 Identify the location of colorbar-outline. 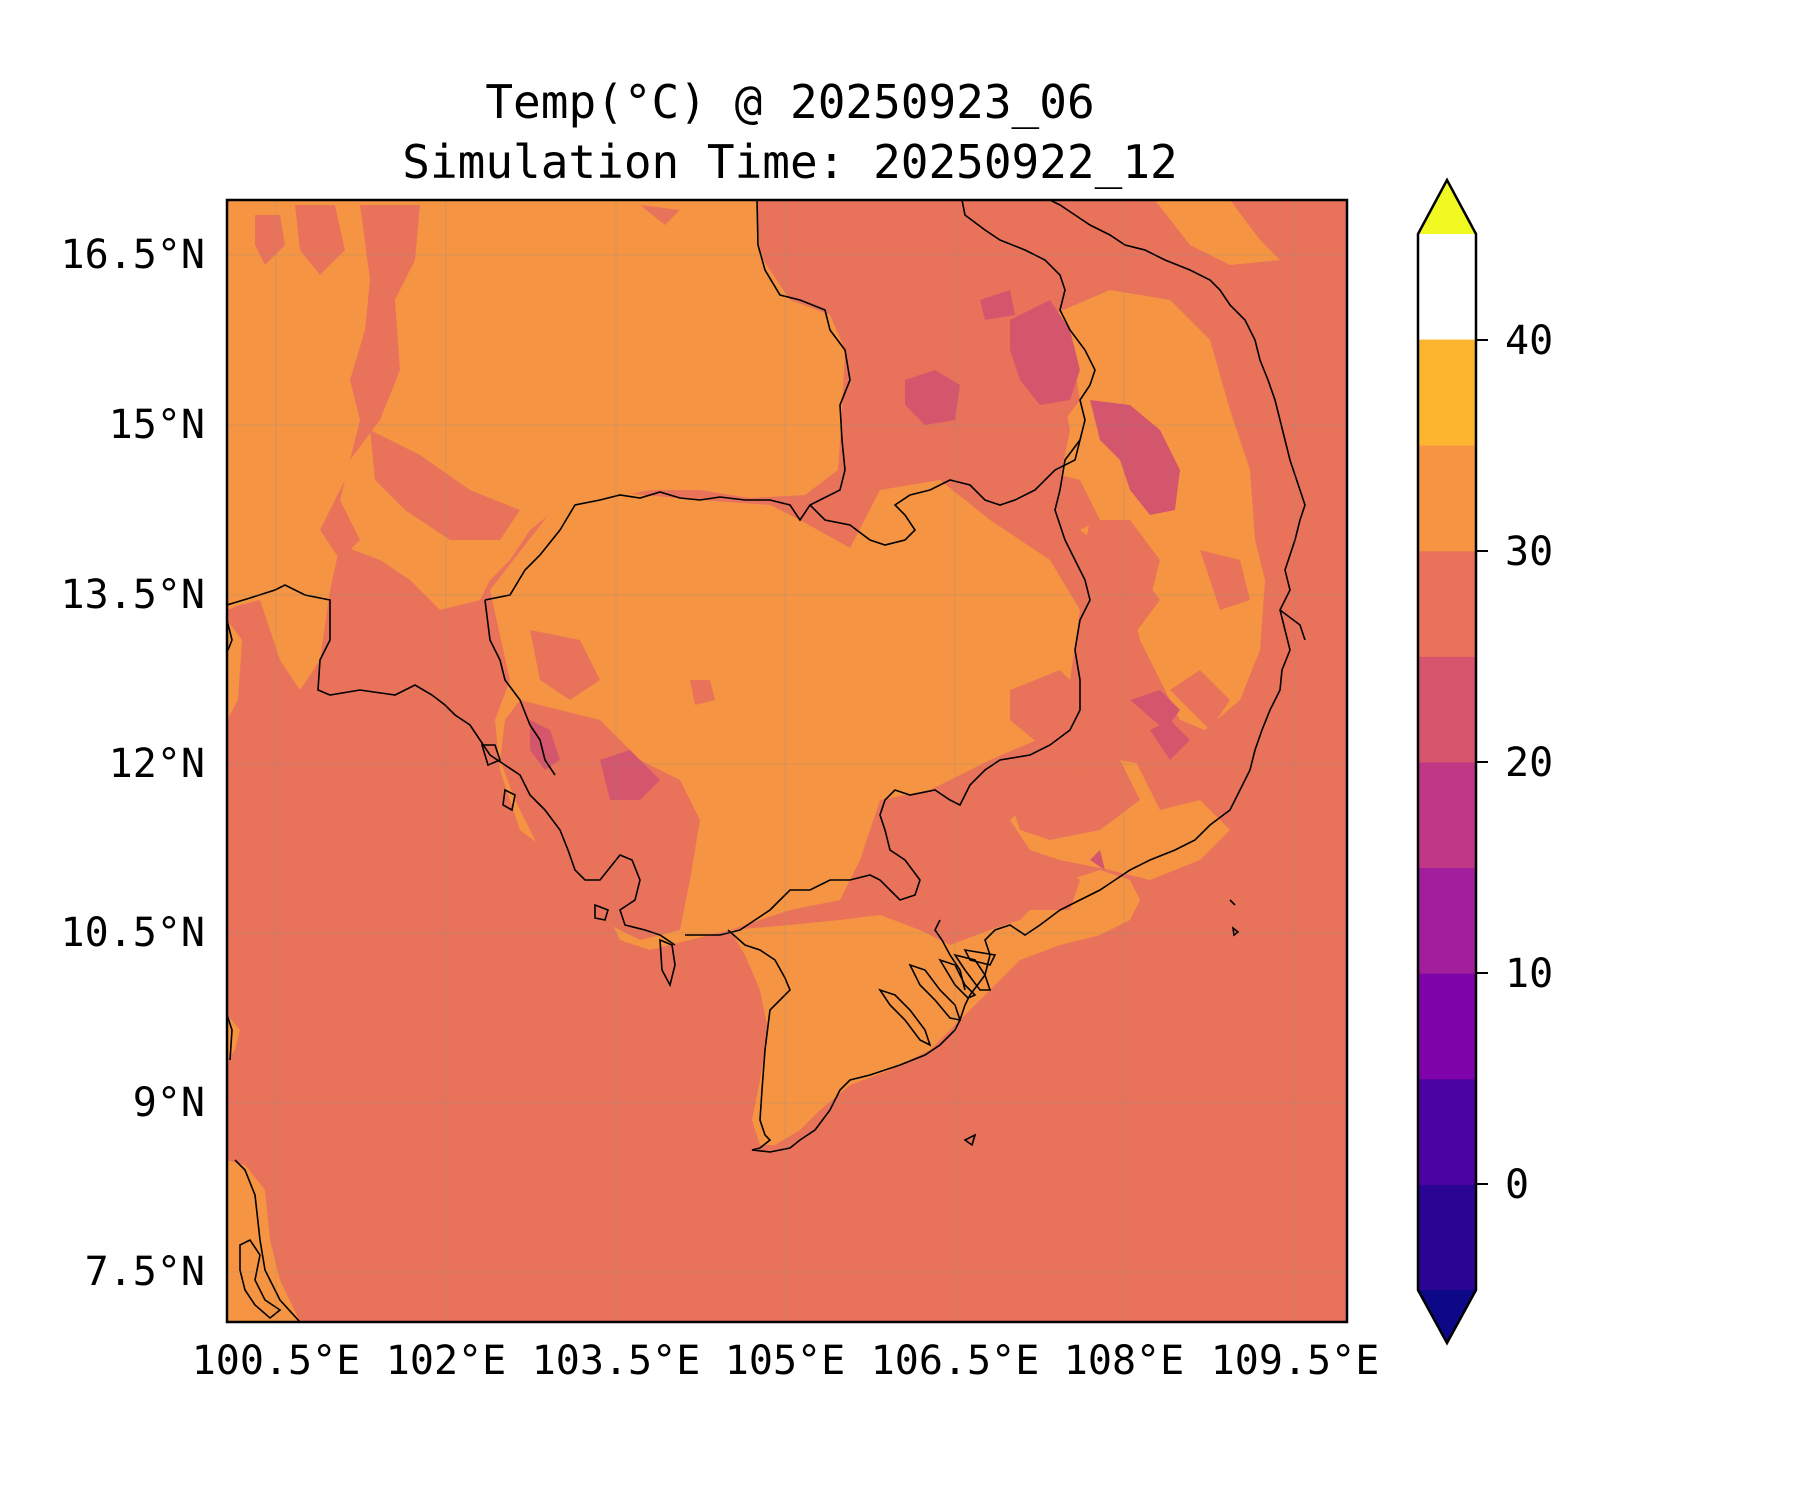
(1447, 761).